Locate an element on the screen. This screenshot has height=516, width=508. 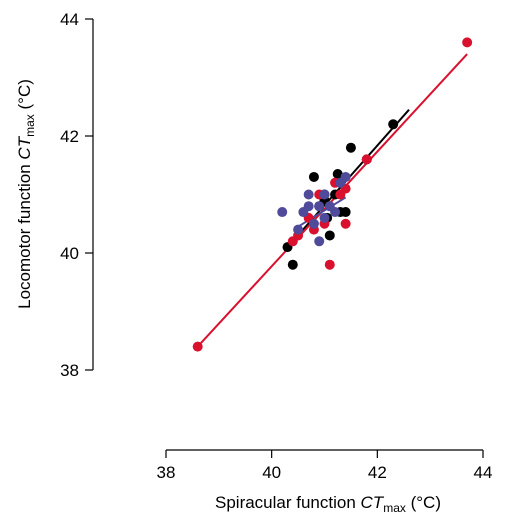
y-axis-label-sub: max is located at coordinates (30, 125).